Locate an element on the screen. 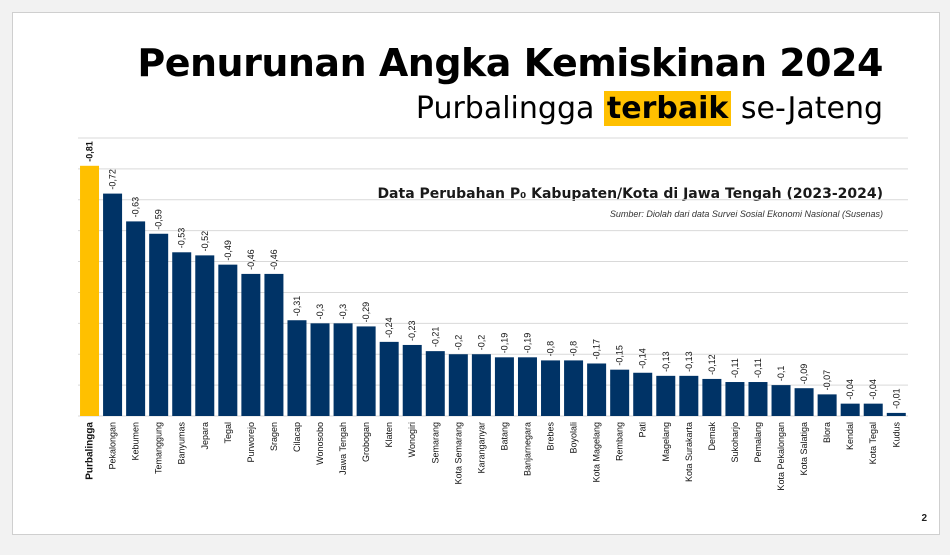 Image resolution: width=950 pixels, height=555 pixels. category-label: Pati is located at coordinates (643, 430).